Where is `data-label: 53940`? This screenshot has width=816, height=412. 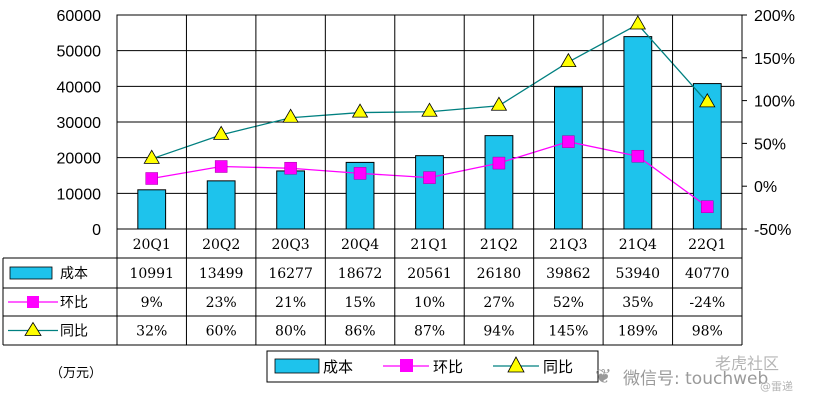
data-label: 53940 is located at coordinates (638, 274).